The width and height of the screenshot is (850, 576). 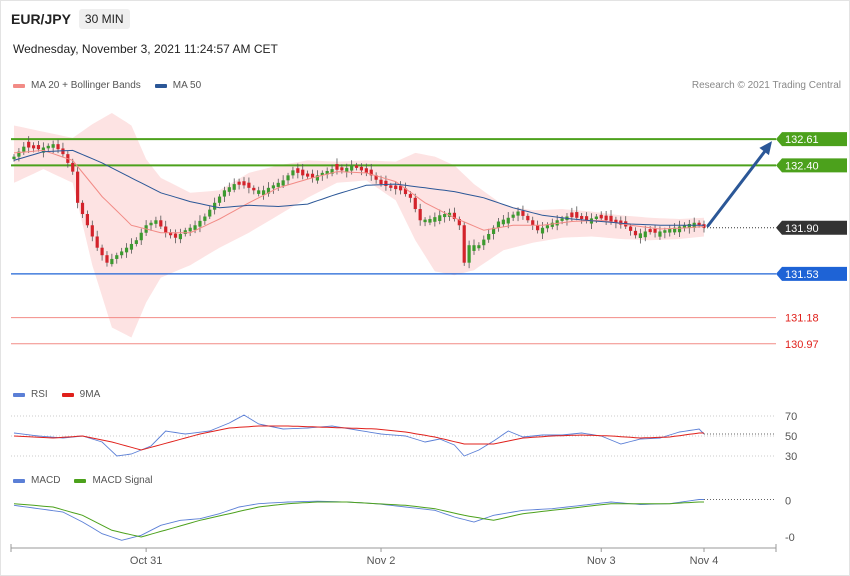 What do you see at coordinates (788, 501) in the screenshot?
I see `macd-tick-label: 0` at bounding box center [788, 501].